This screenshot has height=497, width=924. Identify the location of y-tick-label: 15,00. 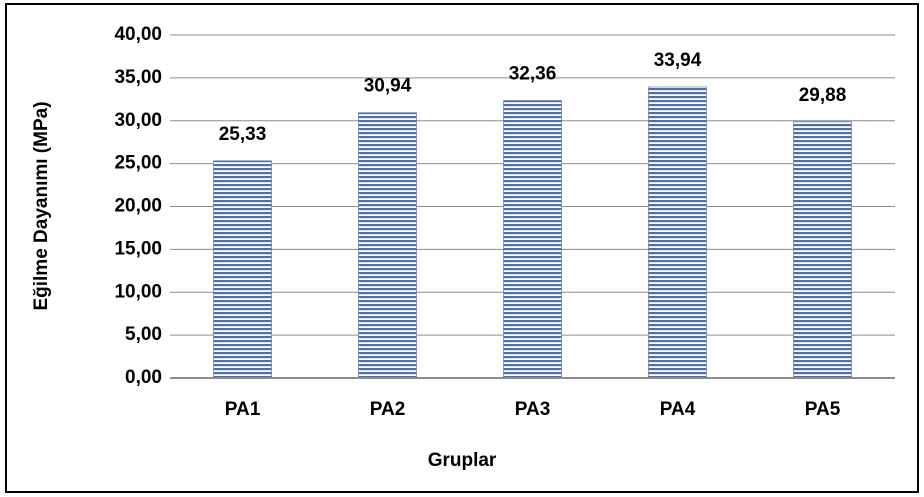
(138, 248).